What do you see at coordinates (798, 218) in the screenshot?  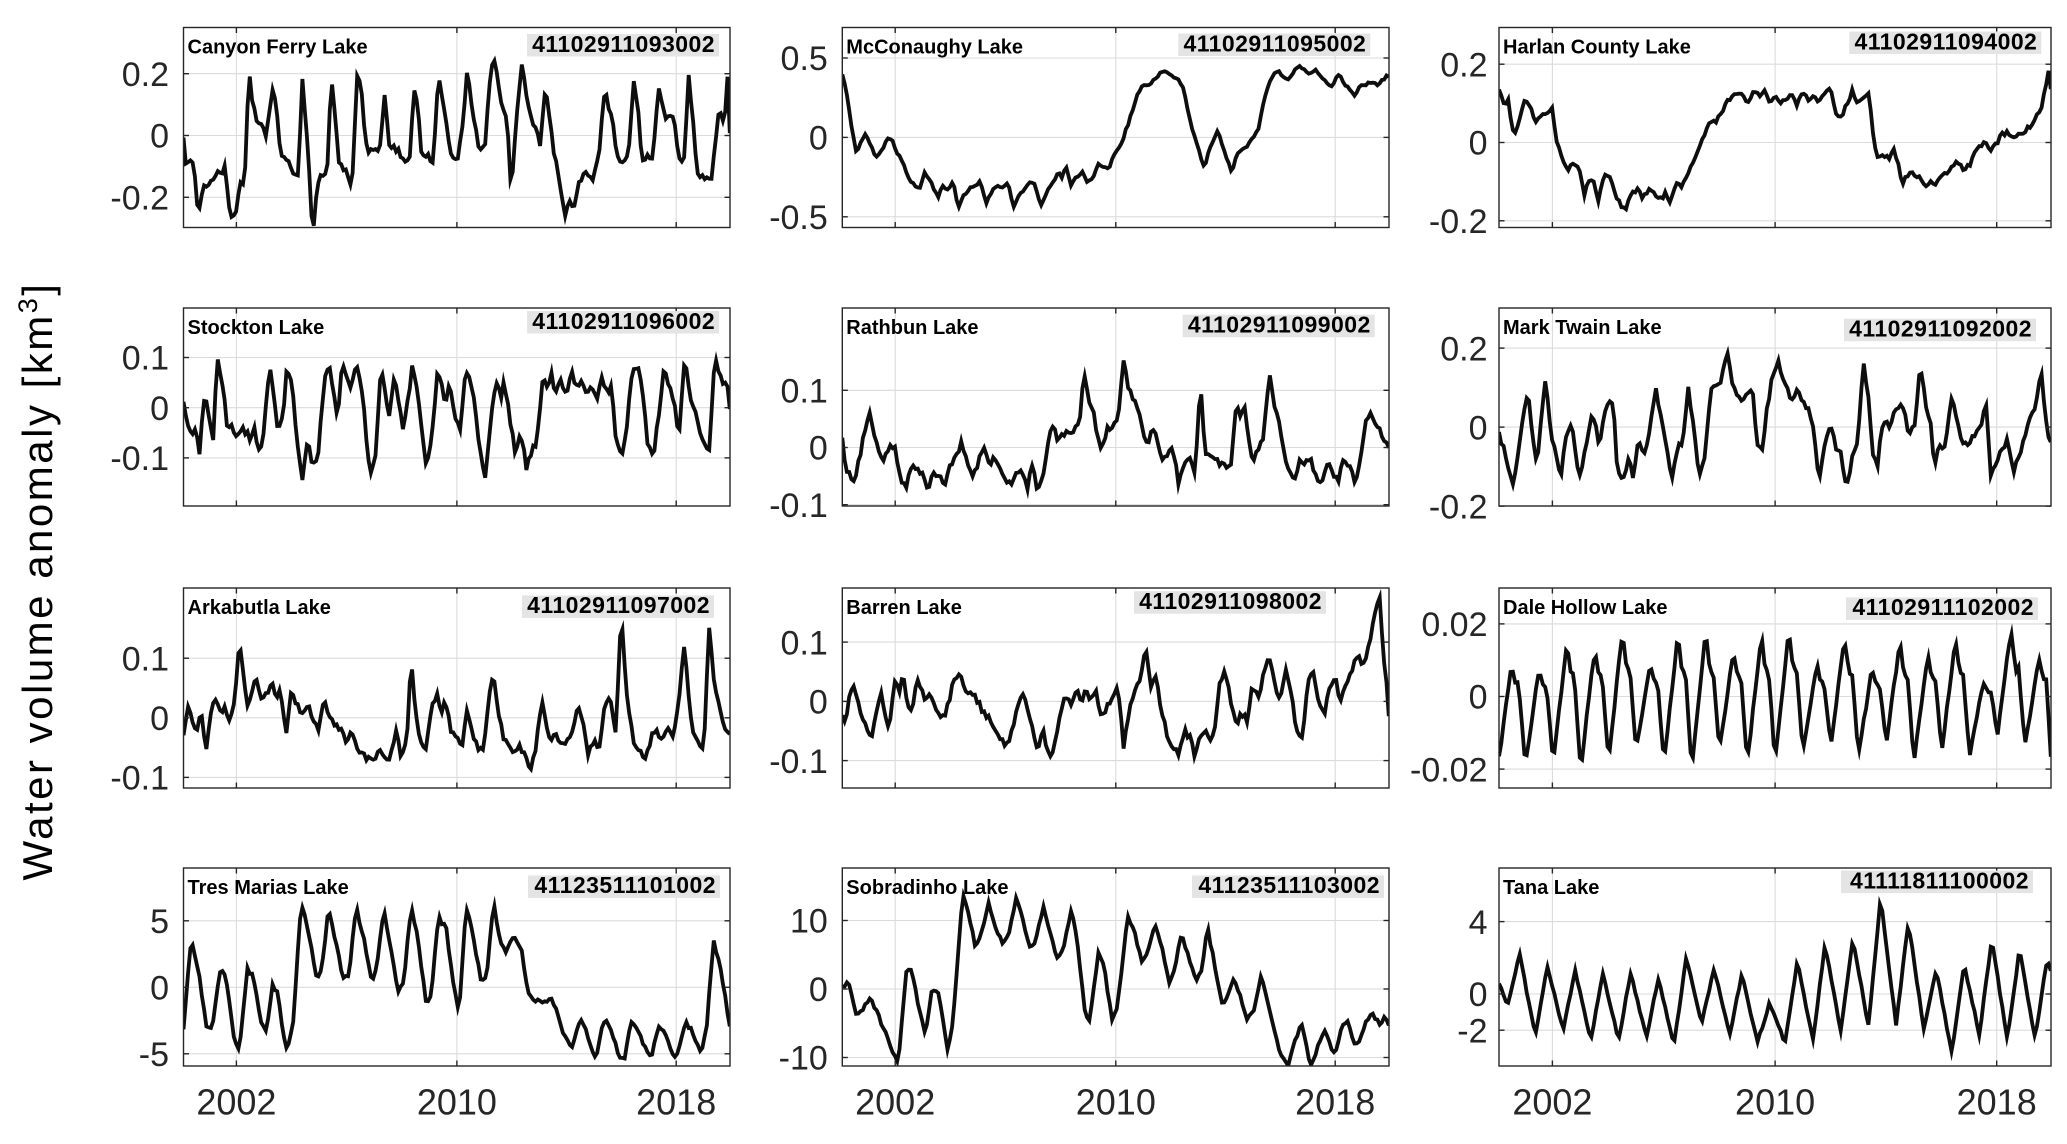 I see `svg-text: -0.5` at bounding box center [798, 218].